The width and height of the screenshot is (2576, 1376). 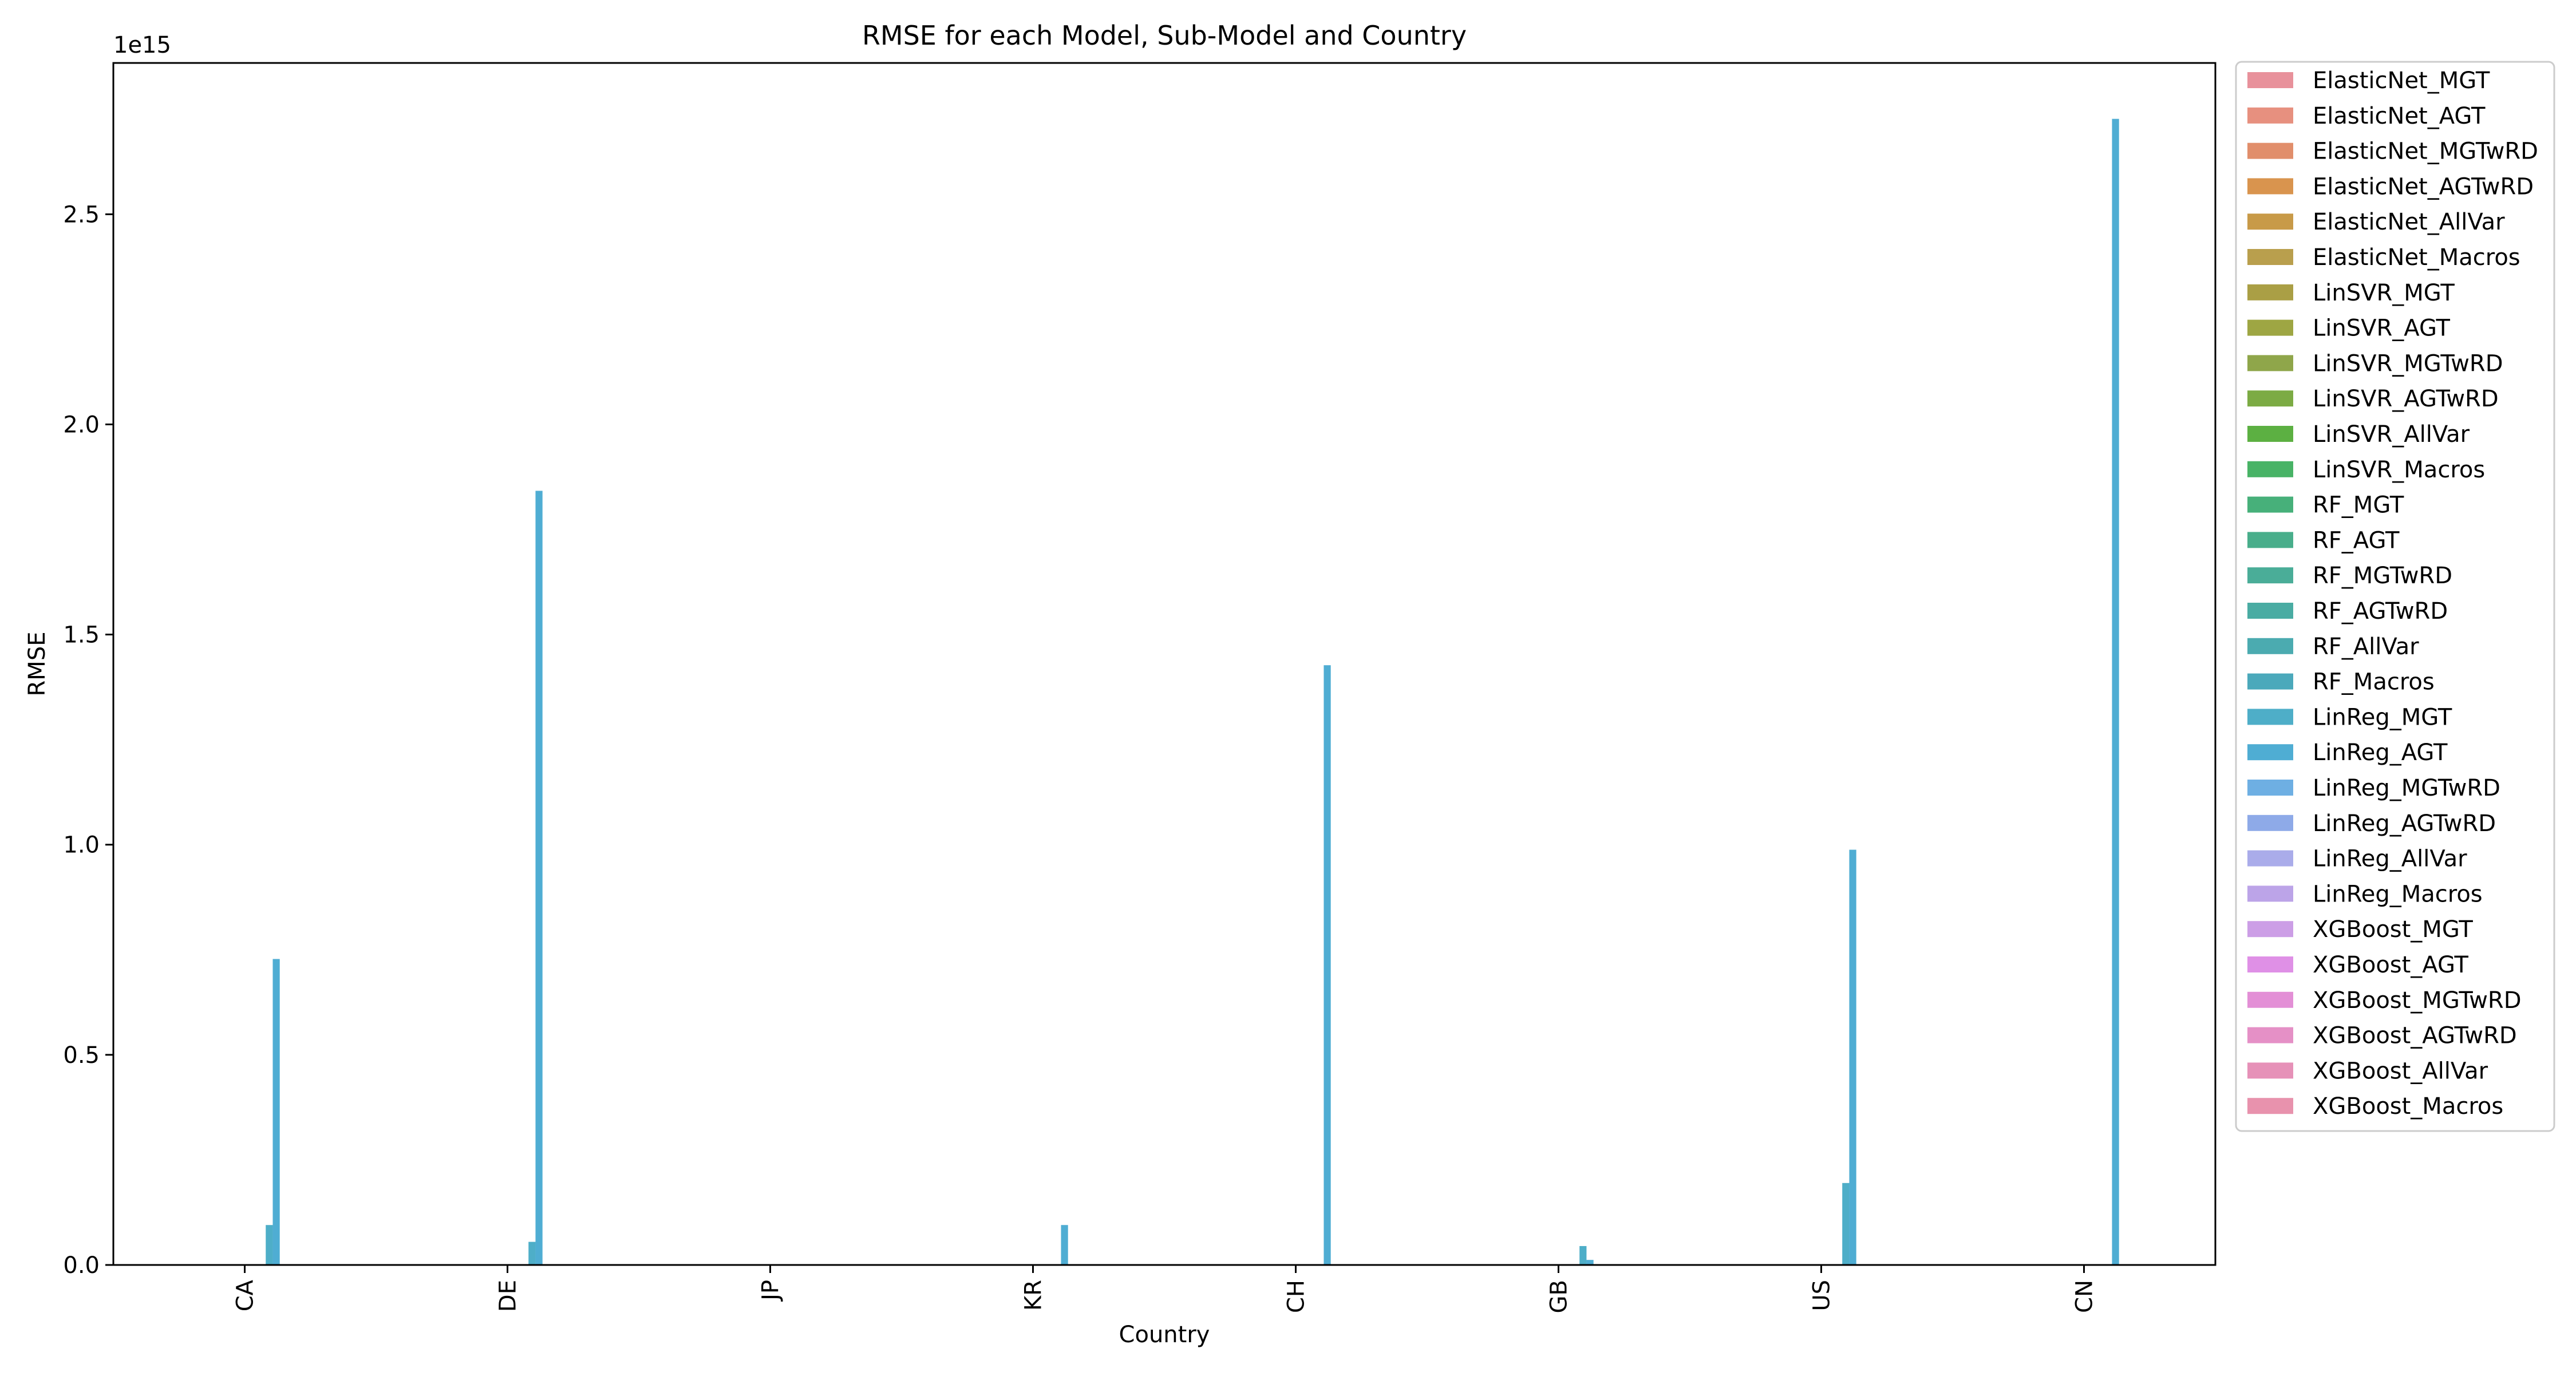 What do you see at coordinates (771, 1291) in the screenshot?
I see `x-tick-label: JP` at bounding box center [771, 1291].